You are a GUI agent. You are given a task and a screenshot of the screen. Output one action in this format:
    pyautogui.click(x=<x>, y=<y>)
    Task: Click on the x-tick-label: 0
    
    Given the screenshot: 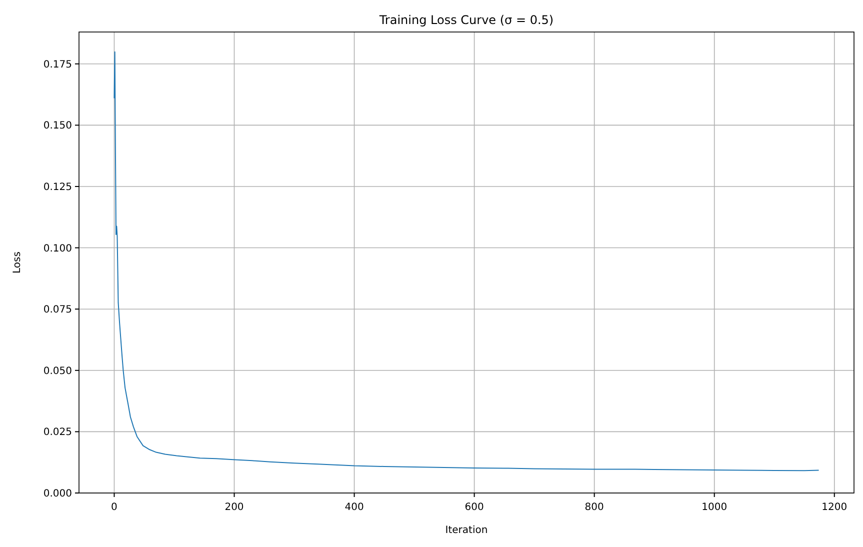 What is the action you would take?
    pyautogui.click(x=114, y=507)
    